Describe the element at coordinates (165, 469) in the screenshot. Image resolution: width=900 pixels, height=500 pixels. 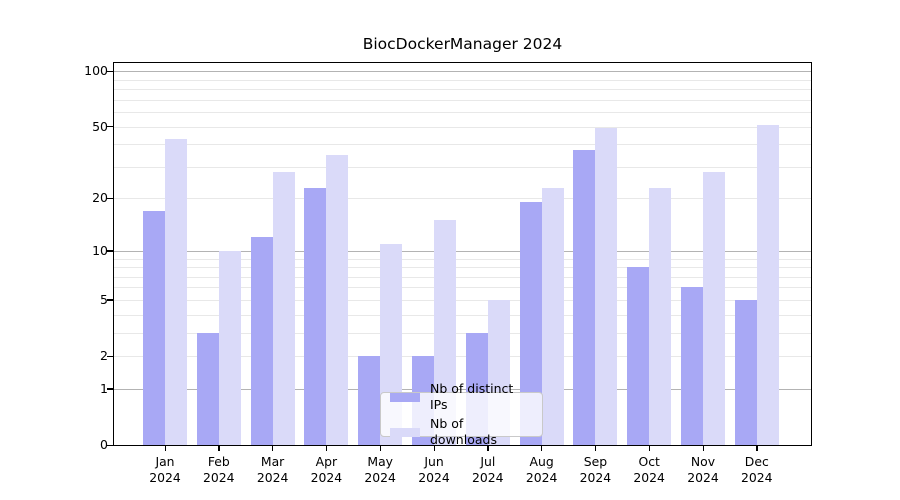
I see `x-tick-label-jan: Jan 2024` at that location.